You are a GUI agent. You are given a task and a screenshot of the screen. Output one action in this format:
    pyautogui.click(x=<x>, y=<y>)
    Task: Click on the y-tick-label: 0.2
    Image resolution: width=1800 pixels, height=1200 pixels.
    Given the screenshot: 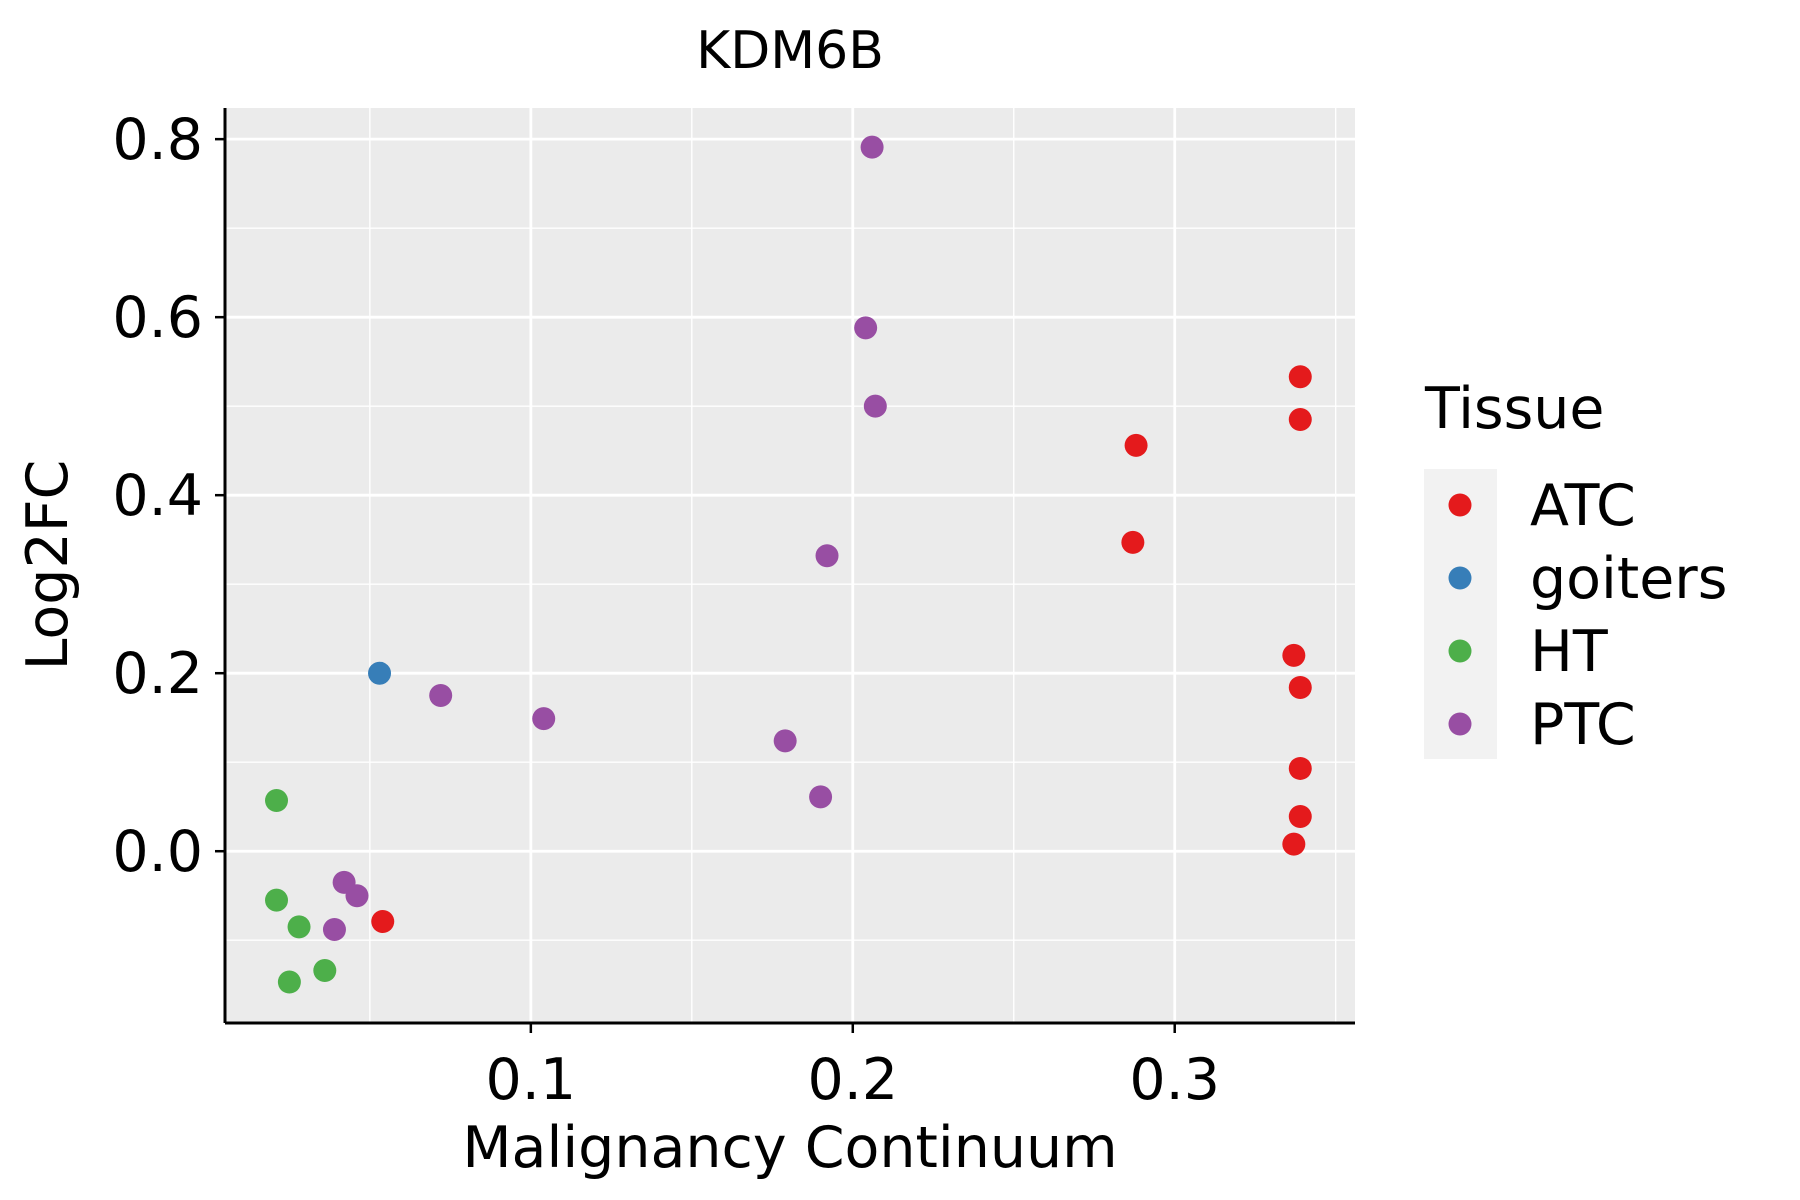 What is the action you would take?
    pyautogui.click(x=157, y=674)
    